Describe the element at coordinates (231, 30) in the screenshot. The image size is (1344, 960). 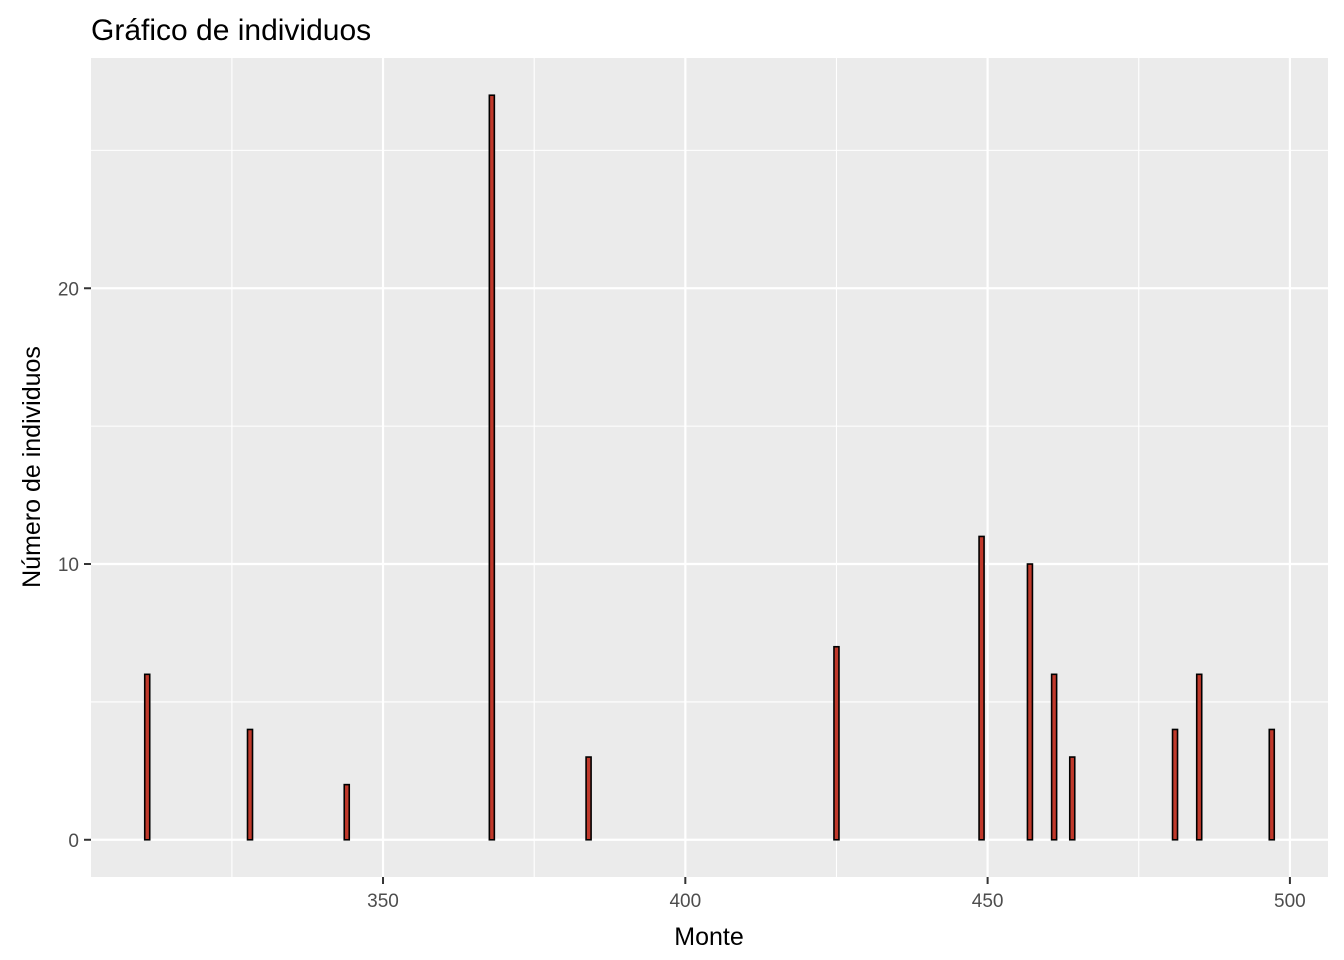
I see `chart-title: Gráfico de individuos` at that location.